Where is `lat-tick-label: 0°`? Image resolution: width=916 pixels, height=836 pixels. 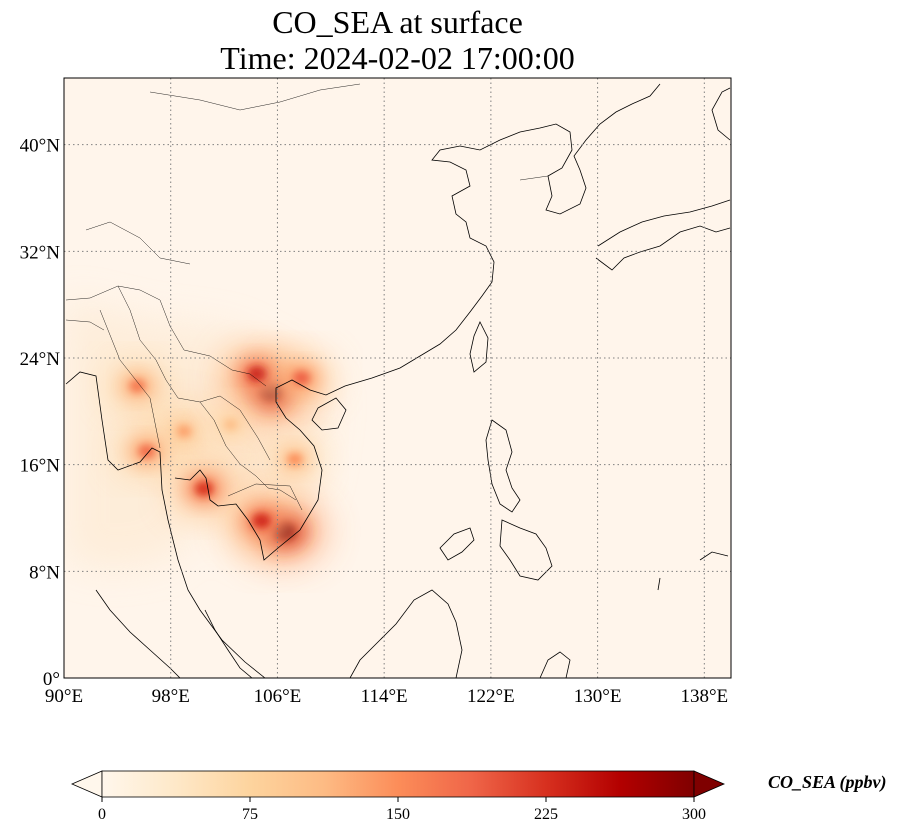
lat-tick-label: 0° is located at coordinates (51, 679).